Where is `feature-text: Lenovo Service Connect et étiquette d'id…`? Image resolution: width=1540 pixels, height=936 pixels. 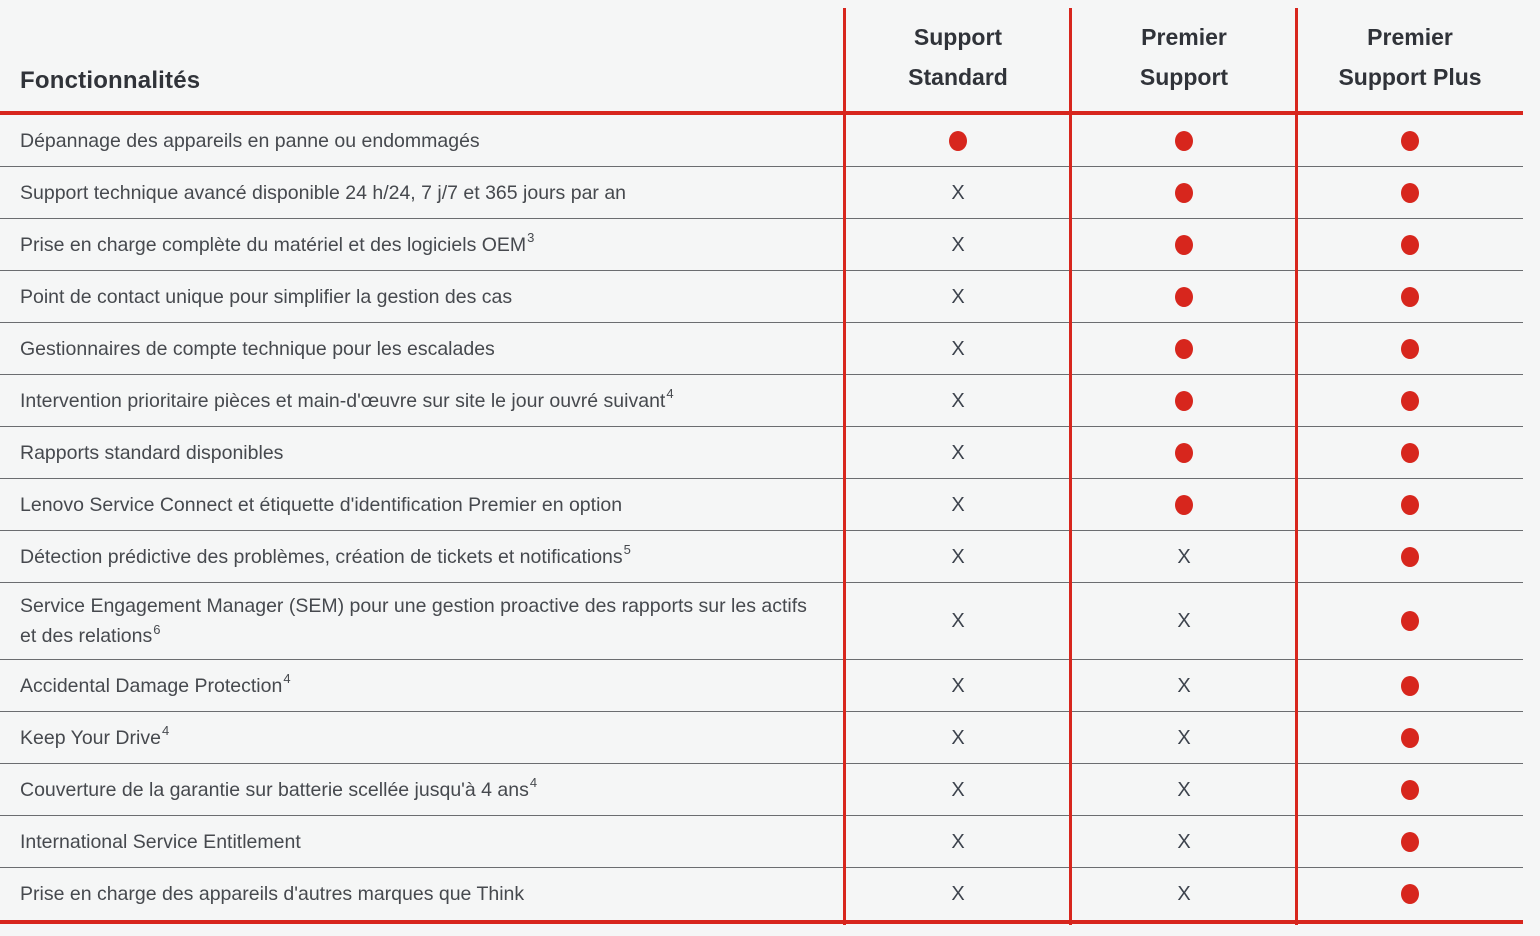 feature-text: Lenovo Service Connect et étiquette d'id… is located at coordinates (321, 504).